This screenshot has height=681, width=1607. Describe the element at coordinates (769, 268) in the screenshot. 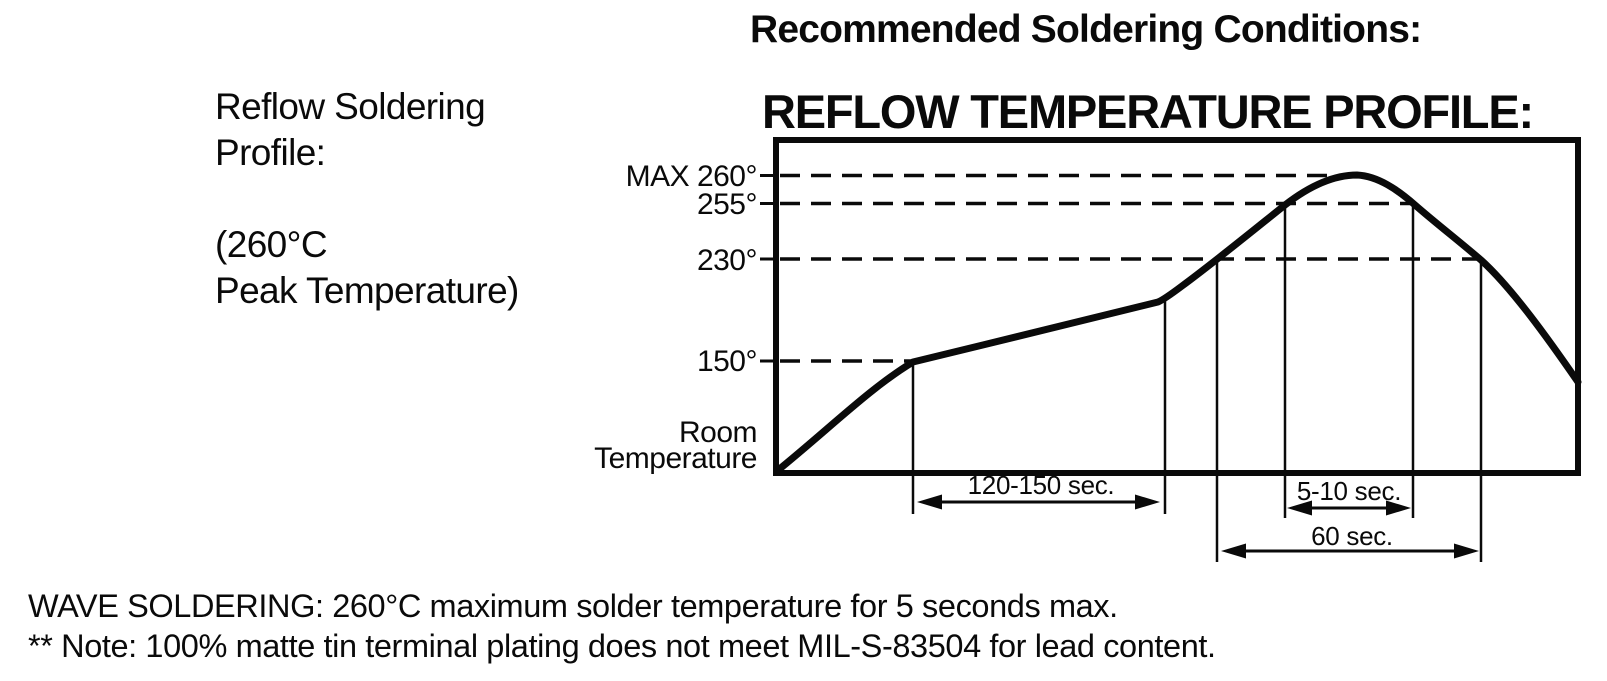

I see `y-axis-ticks` at that location.